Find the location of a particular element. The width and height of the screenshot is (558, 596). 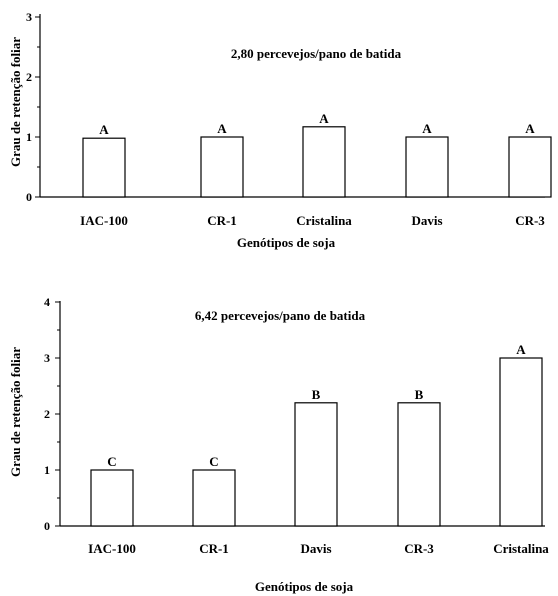

y-ticks: 0 1 2 3 is located at coordinates (33, 107).